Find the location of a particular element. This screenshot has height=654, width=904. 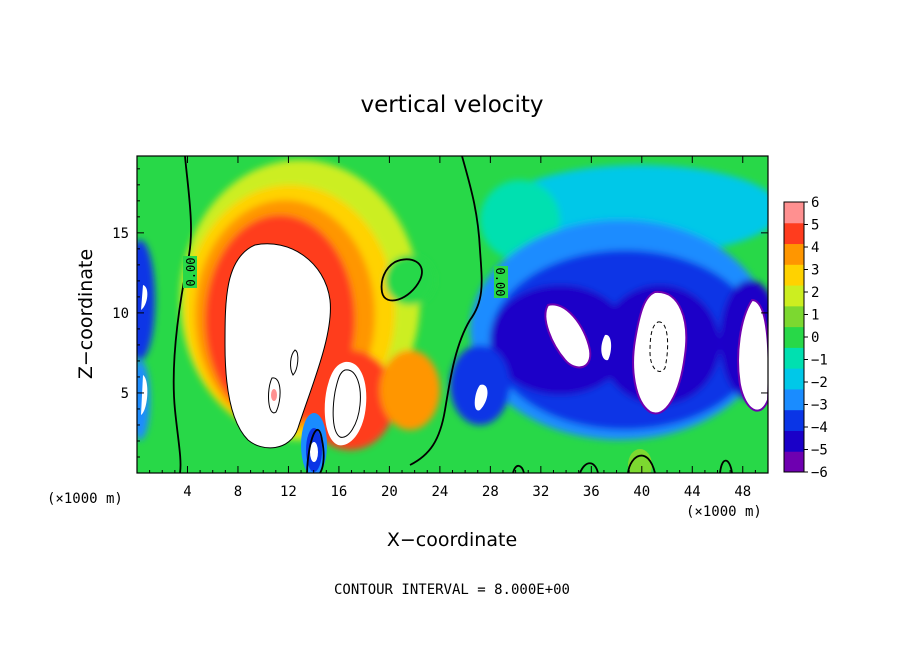

y-tick-label: 10 is located at coordinates (120, 314).